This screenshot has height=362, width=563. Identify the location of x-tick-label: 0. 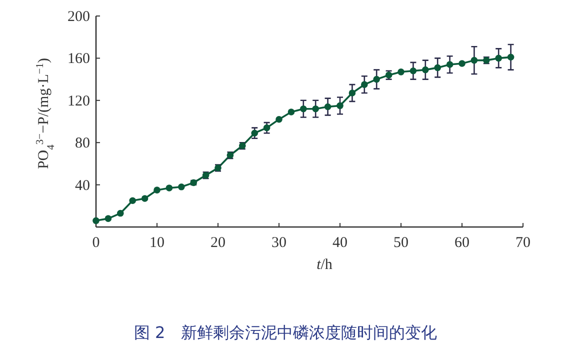
(96, 243).